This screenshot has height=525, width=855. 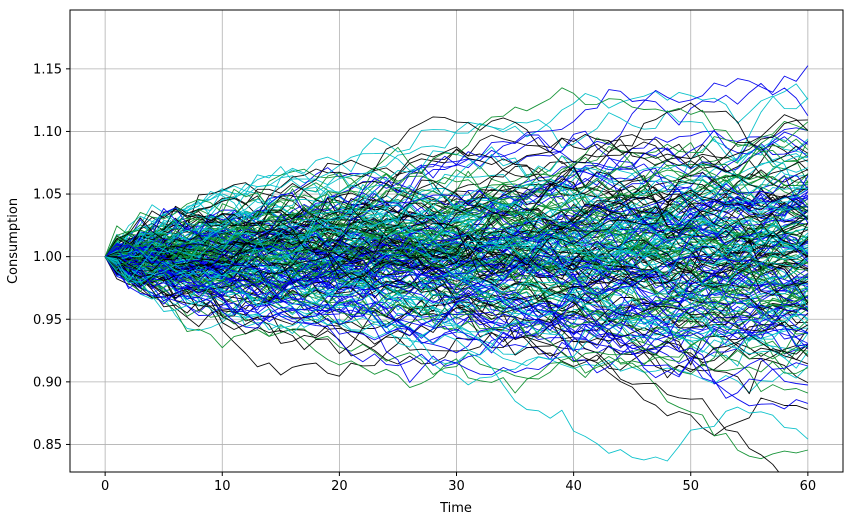 What do you see at coordinates (47, 69) in the screenshot?
I see `y-tick-label: 1.15` at bounding box center [47, 69].